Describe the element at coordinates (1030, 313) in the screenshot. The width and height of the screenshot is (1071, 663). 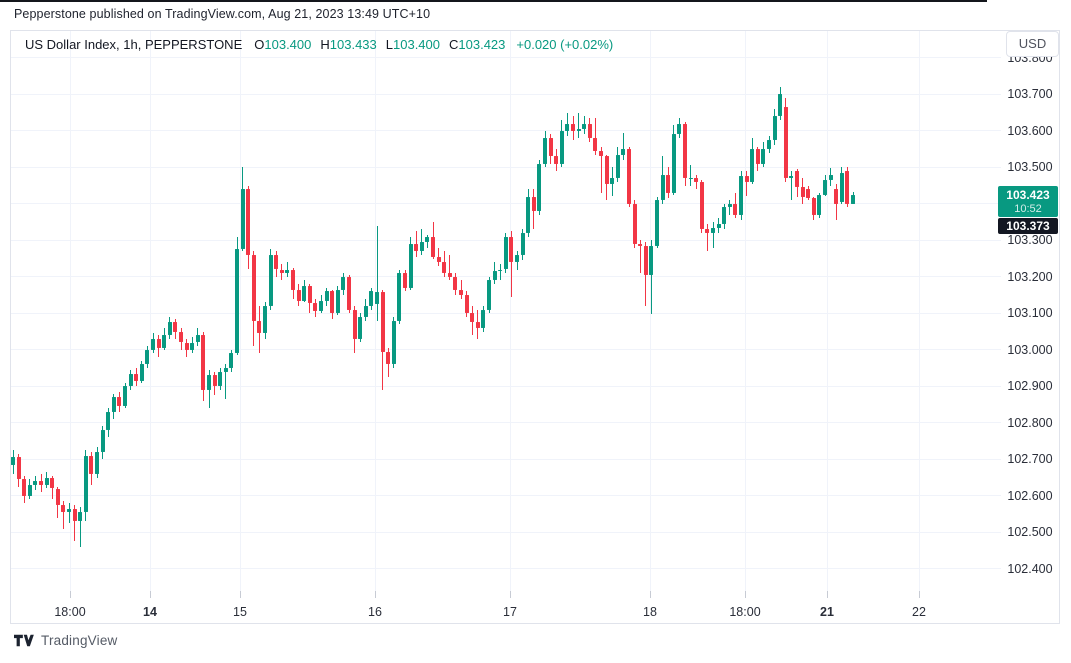
I see `price-axis-label: 103.100` at that location.